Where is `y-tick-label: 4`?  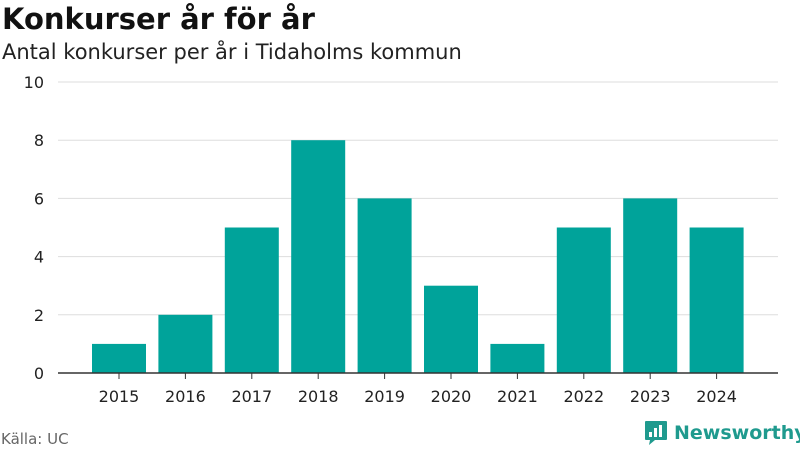 y-tick-label: 4 is located at coordinates (39, 257).